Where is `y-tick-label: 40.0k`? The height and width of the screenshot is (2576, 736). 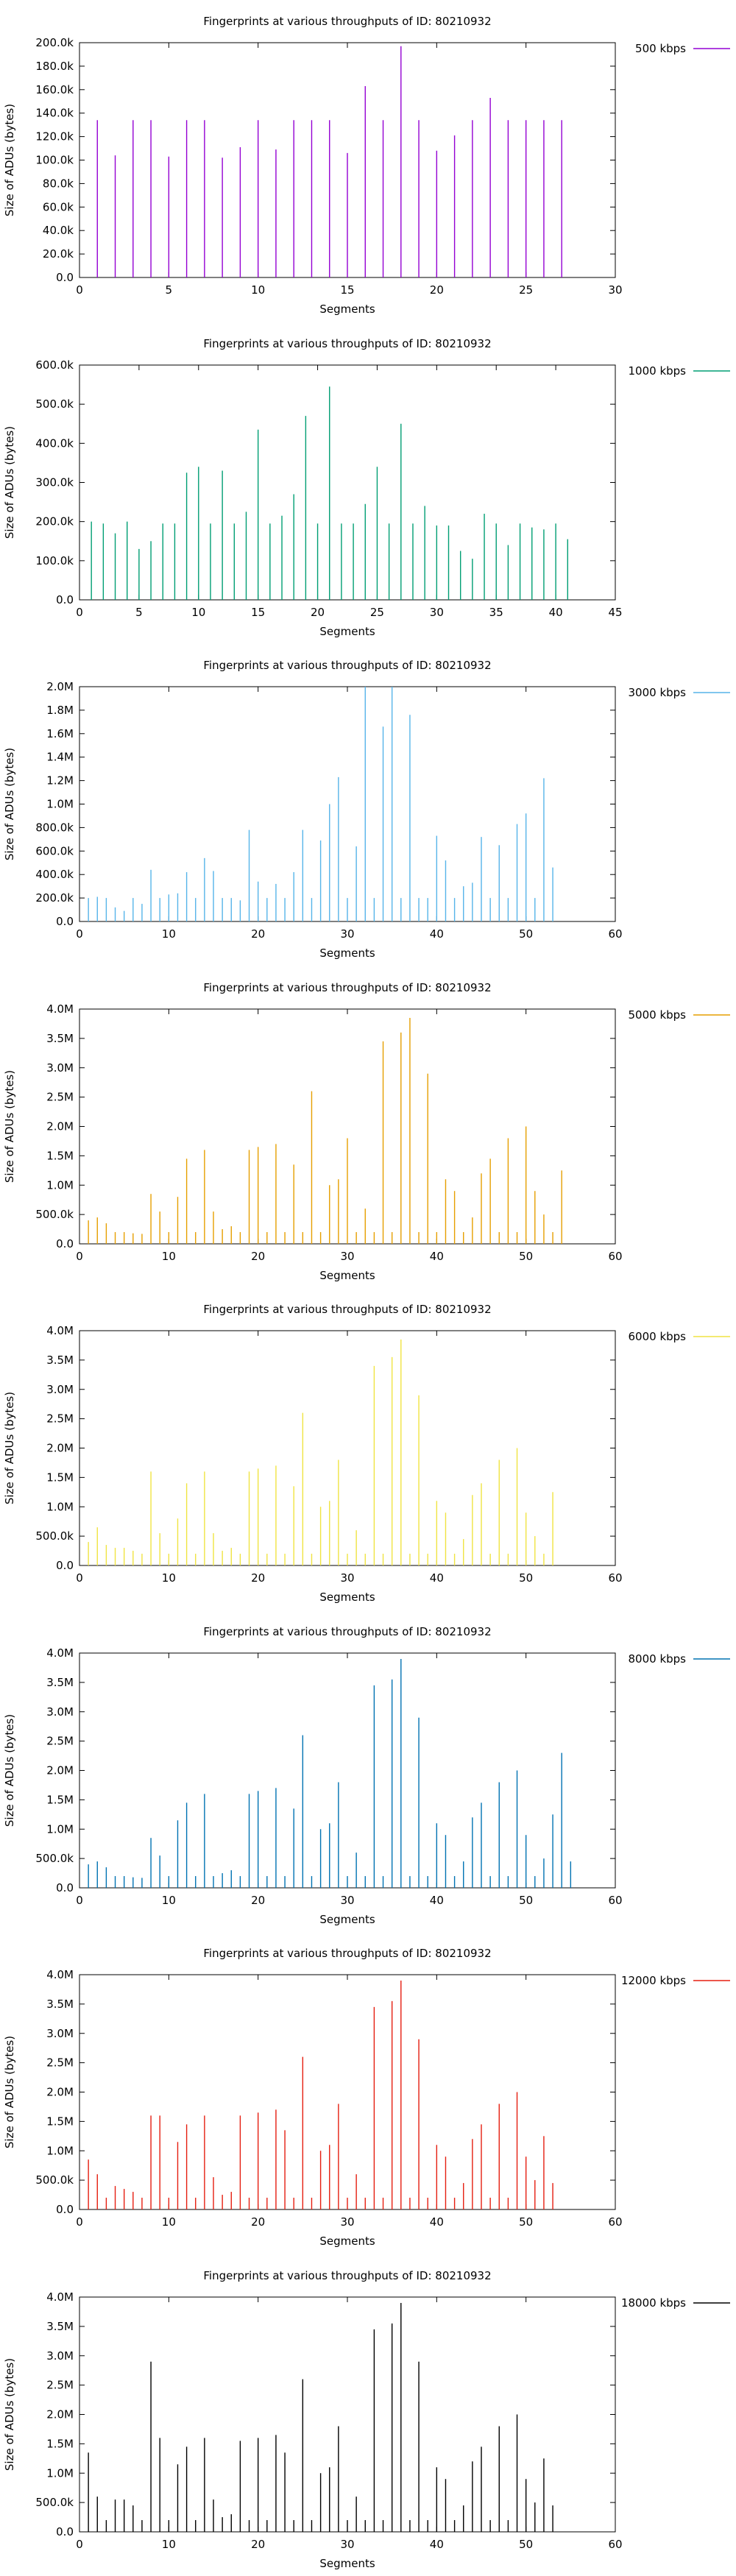
y-tick-label: 40.0k is located at coordinates (59, 230).